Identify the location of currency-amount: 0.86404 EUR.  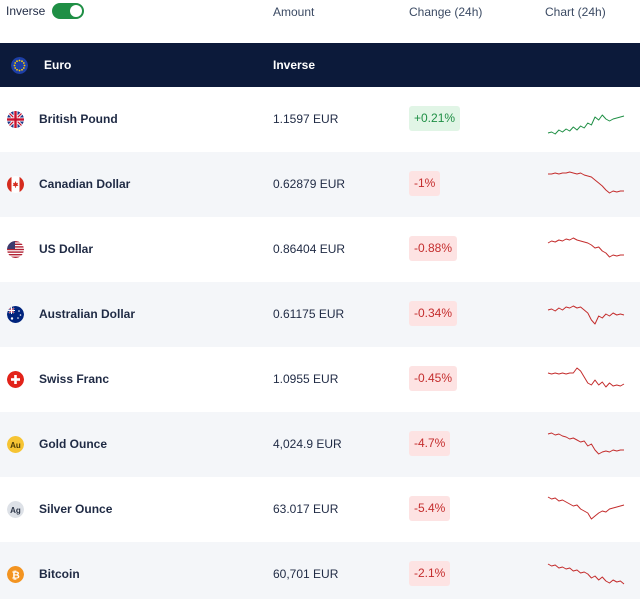
(309, 249).